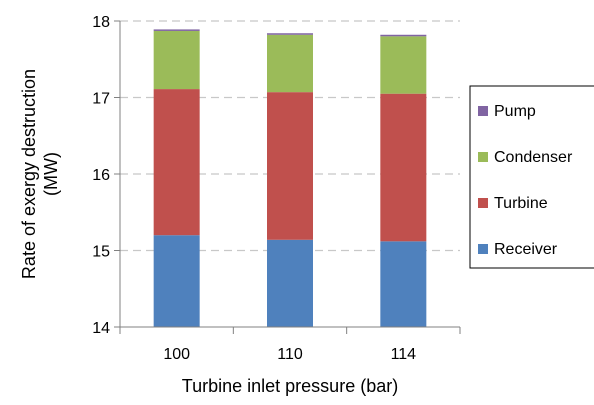  What do you see at coordinates (404, 354) in the screenshot?
I see `x-tick-label: 114` at bounding box center [404, 354].